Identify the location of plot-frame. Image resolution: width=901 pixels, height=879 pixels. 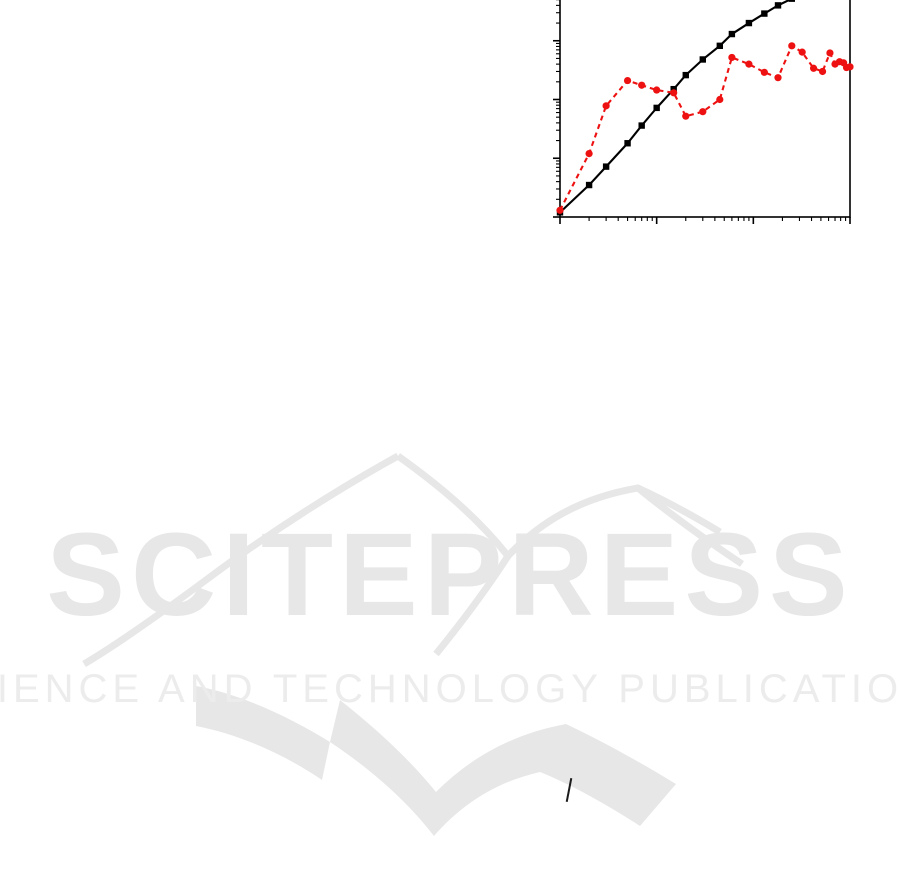
(705, 109).